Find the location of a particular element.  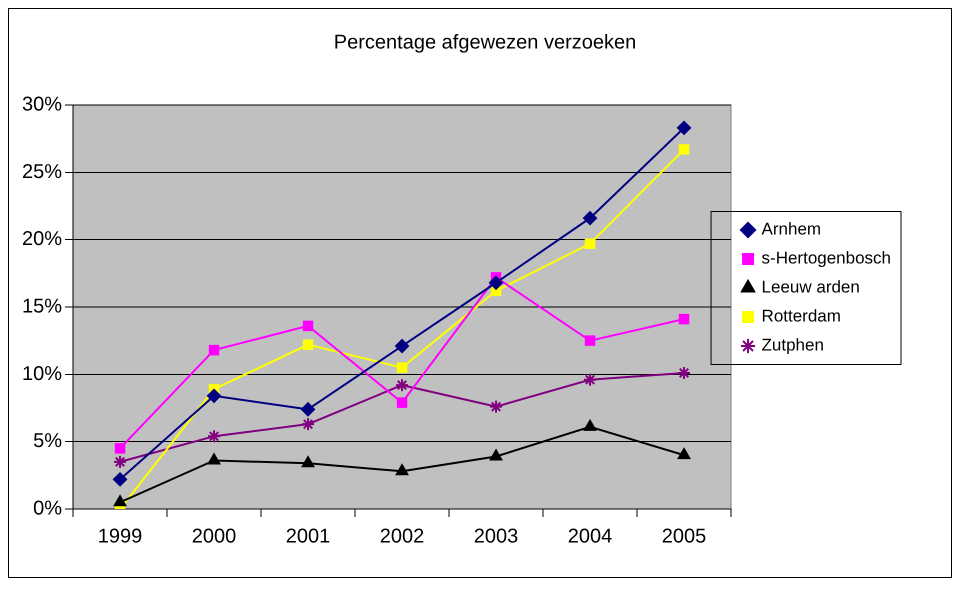

y-tick-label: 5% is located at coordinates (47, 441).